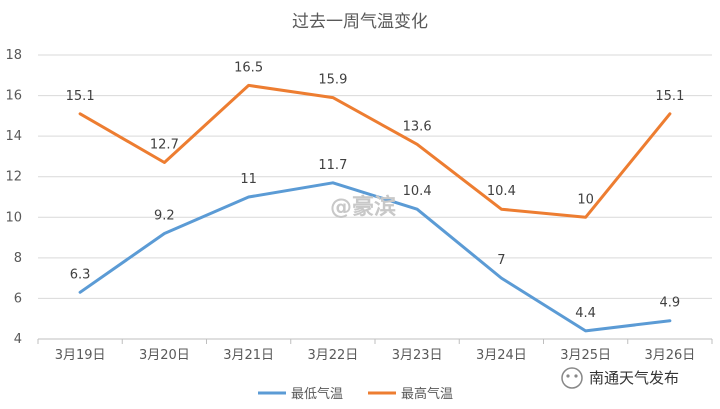  What do you see at coordinates (80, 355) in the screenshot?
I see `x-tick-label: 3月19日` at bounding box center [80, 355].